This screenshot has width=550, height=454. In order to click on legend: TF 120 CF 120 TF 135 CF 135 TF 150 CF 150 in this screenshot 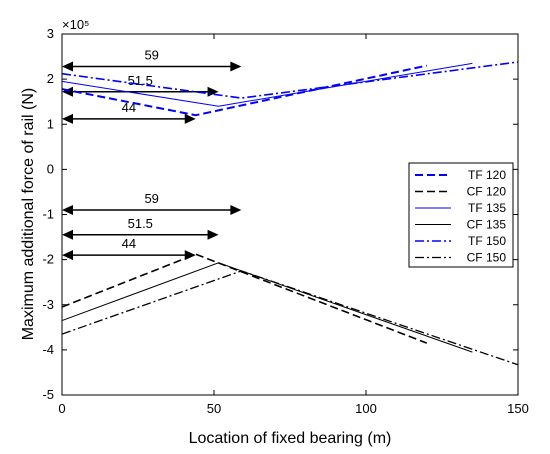, I will do `click(461, 215)`.